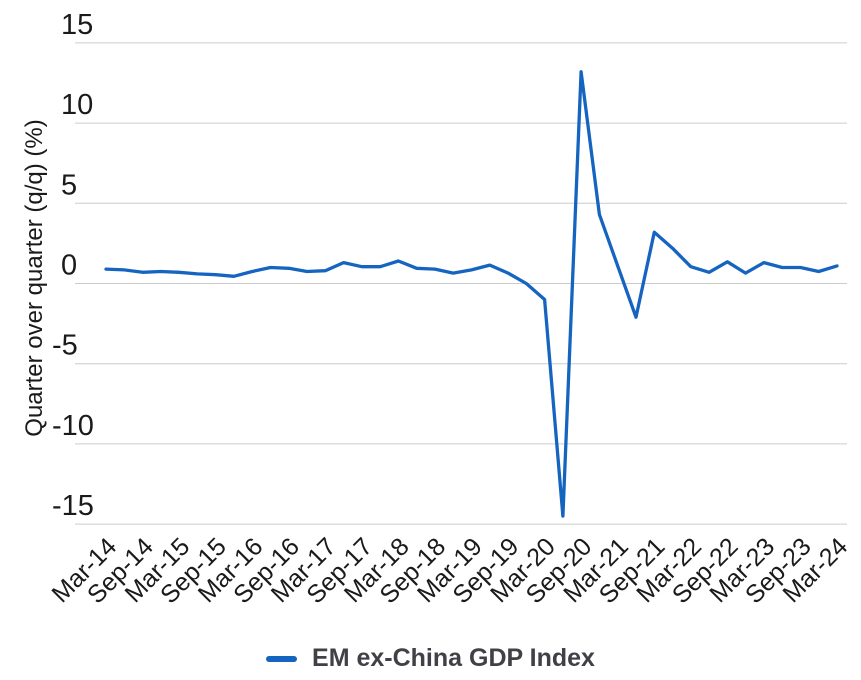 The width and height of the screenshot is (861, 680). What do you see at coordinates (73, 506) in the screenshot?
I see `y-tick-label: -15` at bounding box center [73, 506].